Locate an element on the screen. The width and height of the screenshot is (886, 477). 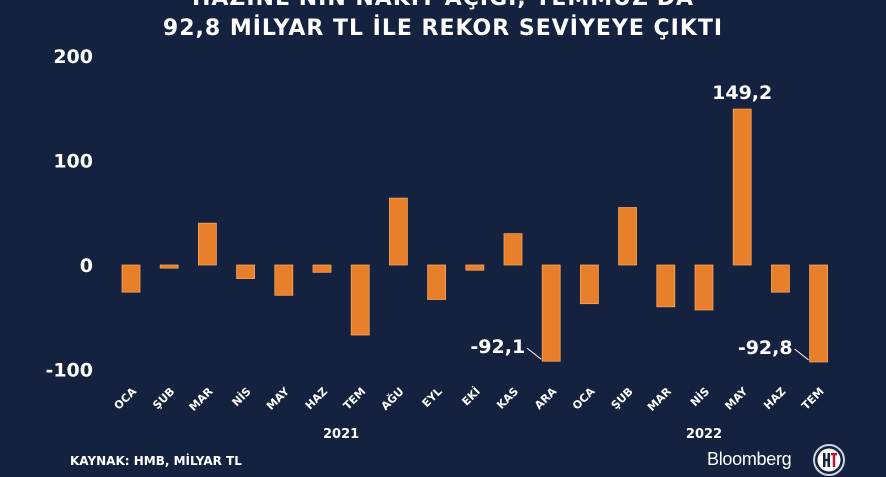
x-tick-label: EYL is located at coordinates (432, 397).